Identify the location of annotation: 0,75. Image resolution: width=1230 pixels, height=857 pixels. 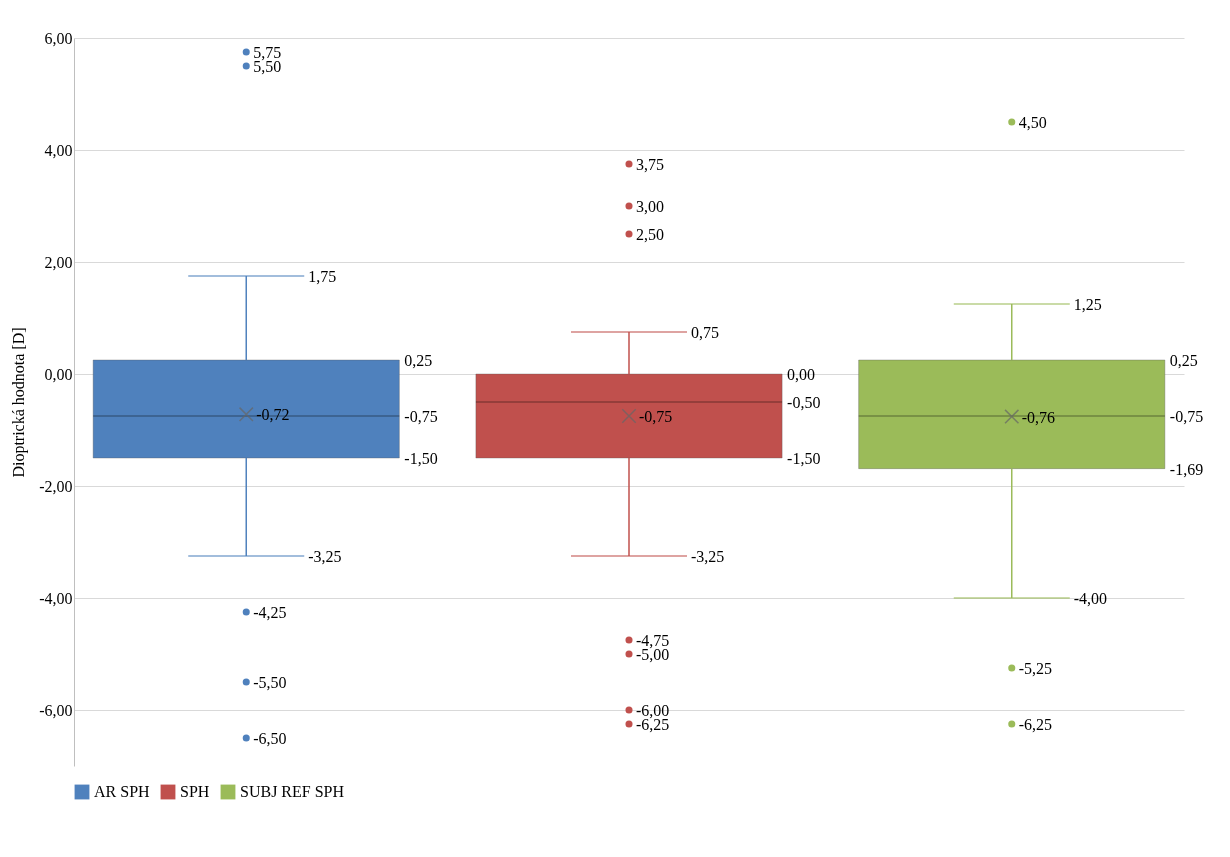
(705, 332).